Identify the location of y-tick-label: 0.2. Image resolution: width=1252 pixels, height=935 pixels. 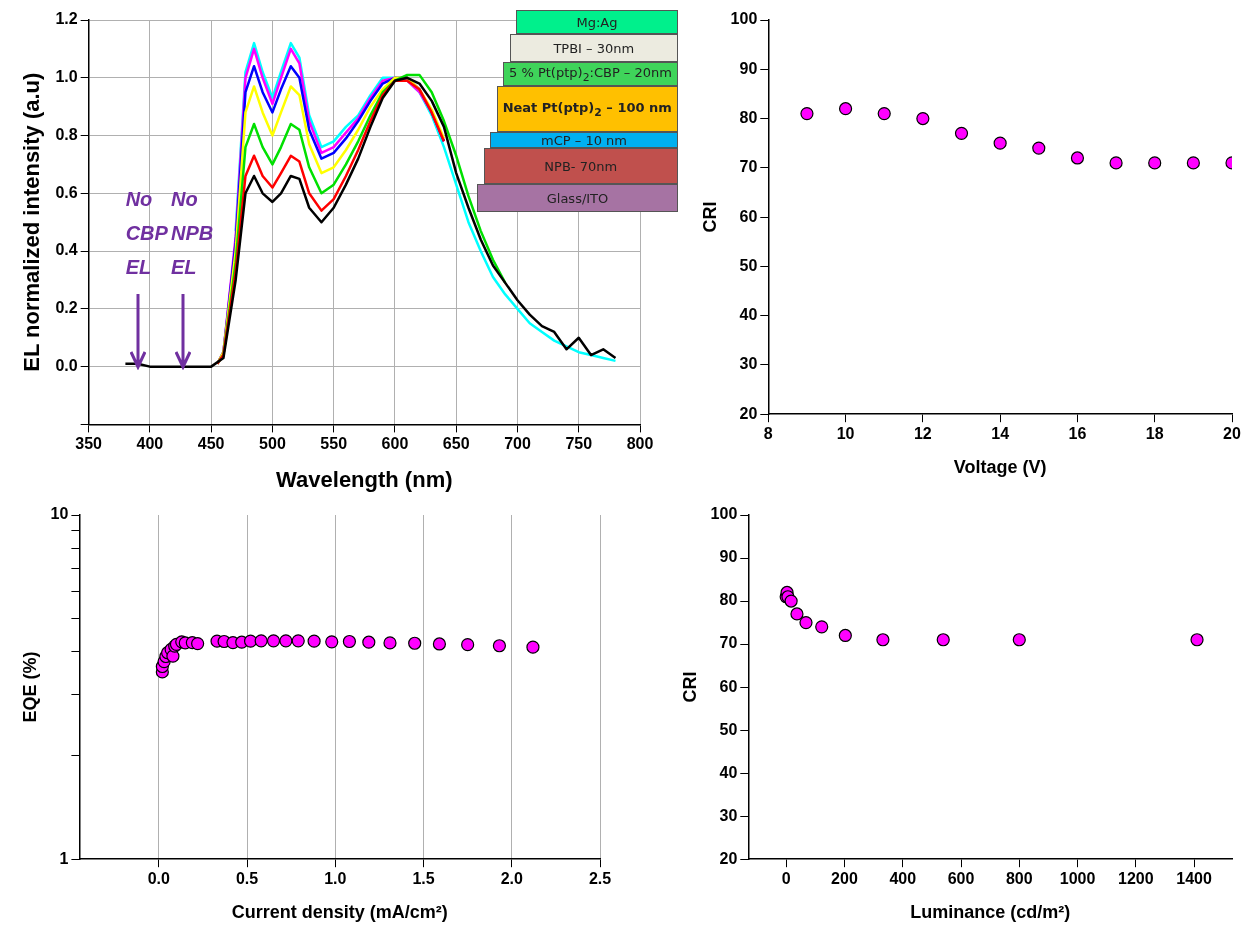
(66, 308).